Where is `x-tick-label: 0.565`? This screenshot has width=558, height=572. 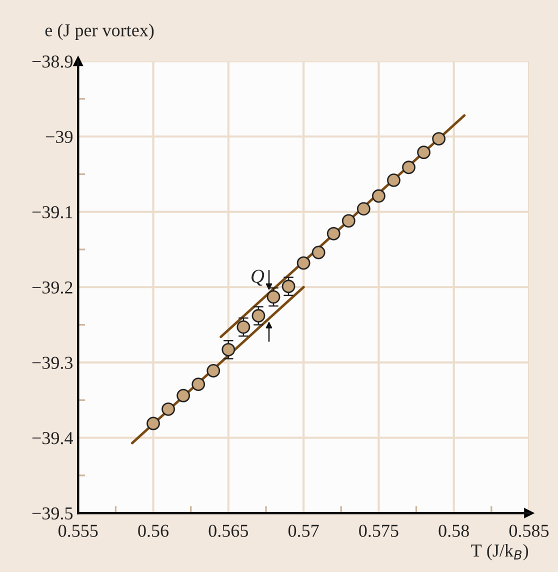
x-tick-label: 0.565 is located at coordinates (228, 530).